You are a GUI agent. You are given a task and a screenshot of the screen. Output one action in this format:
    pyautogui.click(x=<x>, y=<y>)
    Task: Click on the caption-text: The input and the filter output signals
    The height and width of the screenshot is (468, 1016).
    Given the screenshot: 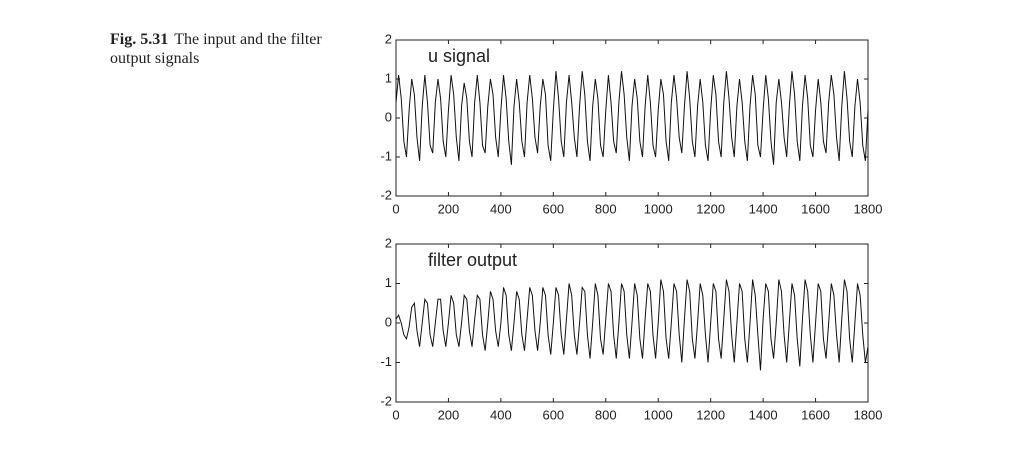 What is the action you would take?
    pyautogui.click(x=216, y=49)
    